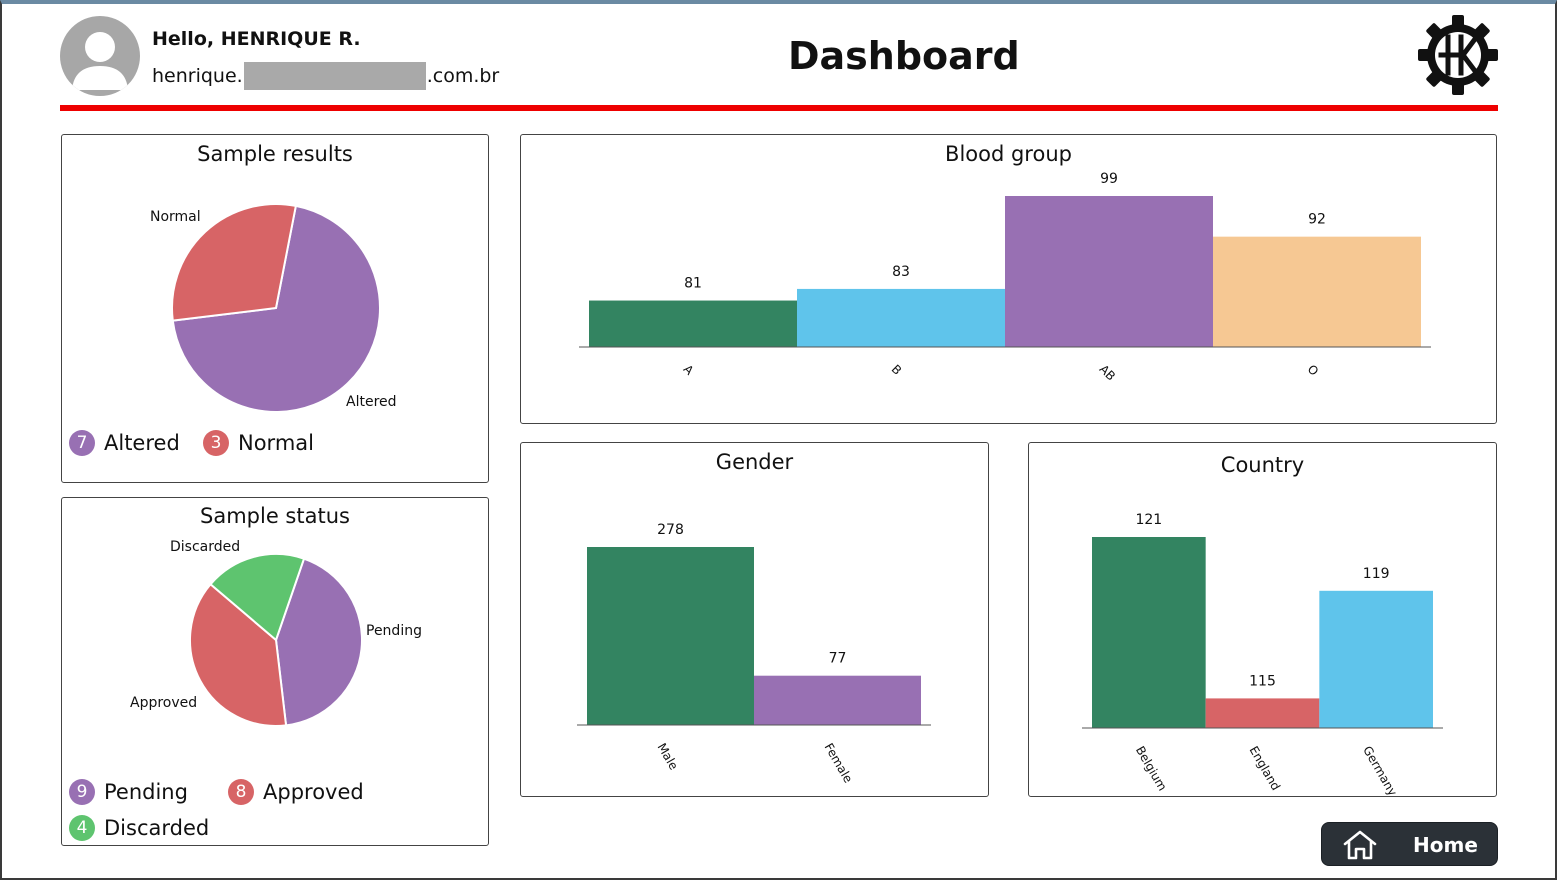 The height and width of the screenshot is (880, 1557). Describe the element at coordinates (1008, 154) in the screenshot. I see `blood-group-title: Blood group` at that location.